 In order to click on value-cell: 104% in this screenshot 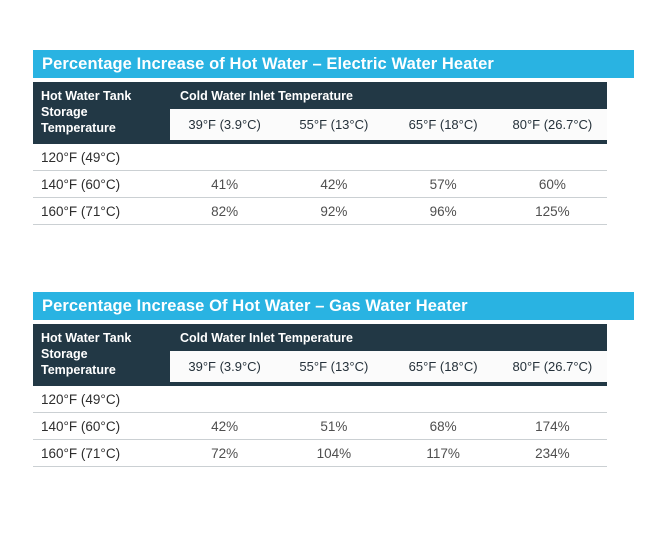, I will do `click(334, 453)`.